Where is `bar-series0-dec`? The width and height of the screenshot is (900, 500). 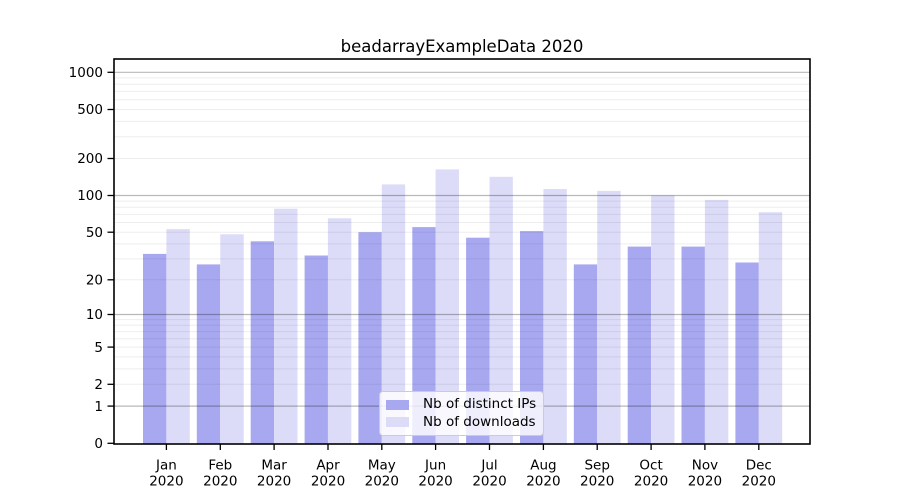 bar-series0-dec is located at coordinates (747, 353).